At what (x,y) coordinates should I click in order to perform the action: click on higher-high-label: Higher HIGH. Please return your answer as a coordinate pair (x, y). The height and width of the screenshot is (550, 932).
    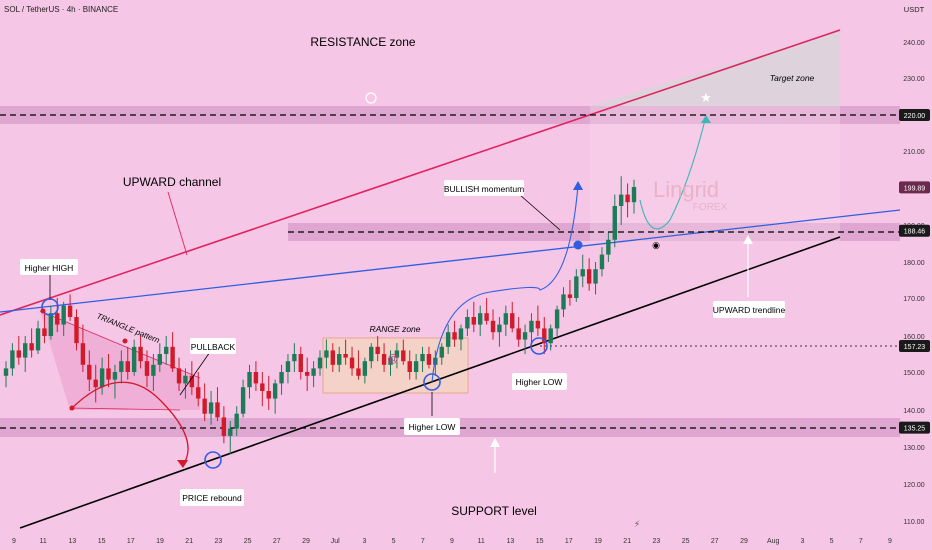
    Looking at the image, I should click on (49, 268).